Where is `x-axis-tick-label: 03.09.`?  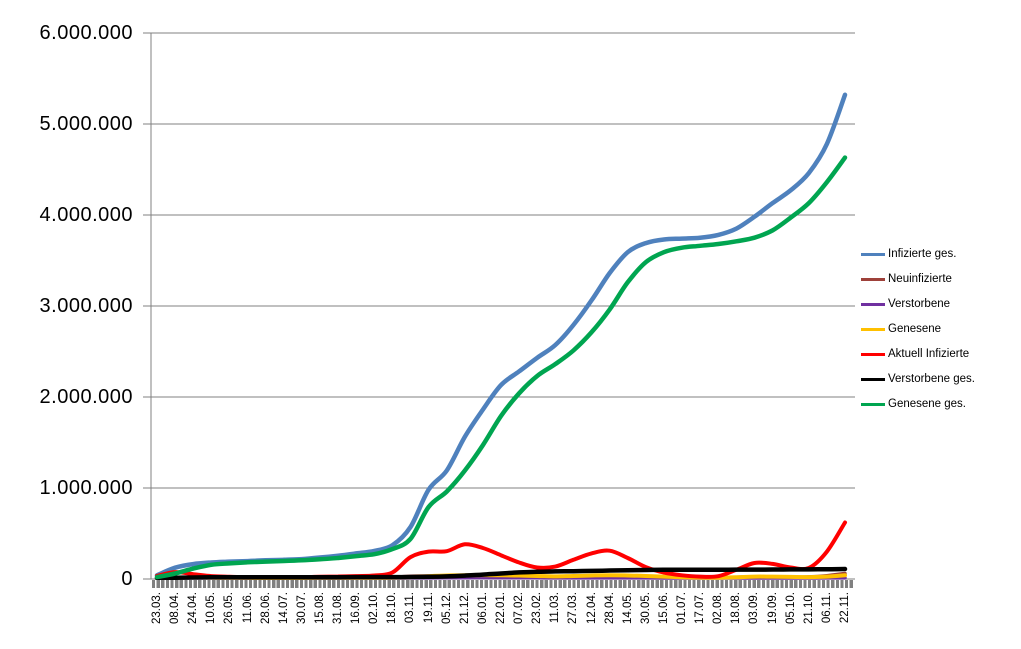 x-axis-tick-label: 03.09. is located at coordinates (754, 608).